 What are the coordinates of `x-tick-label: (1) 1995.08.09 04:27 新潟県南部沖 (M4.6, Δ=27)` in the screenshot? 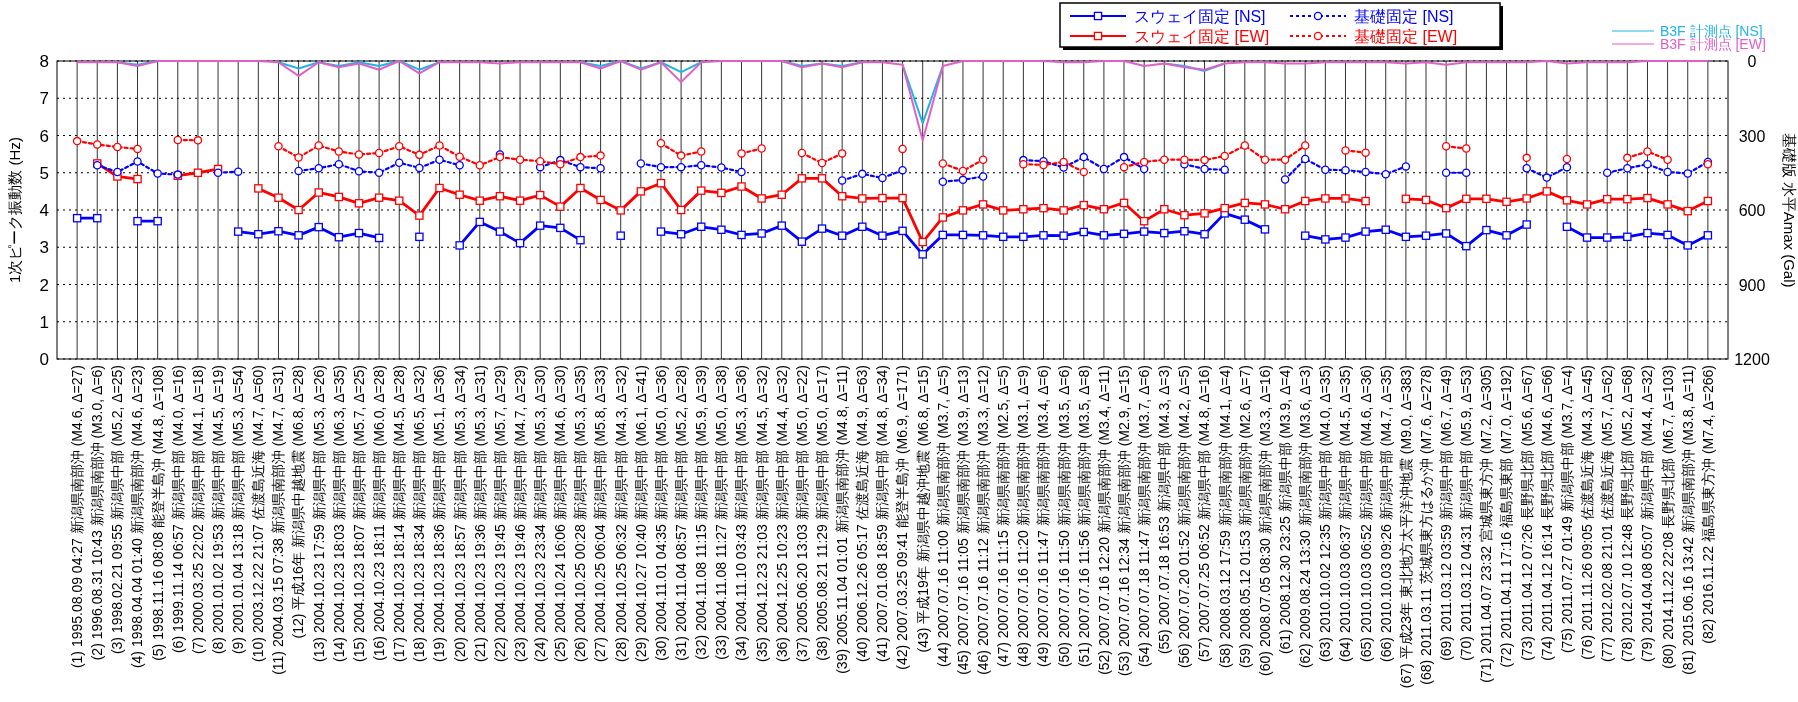 It's located at (77, 517).